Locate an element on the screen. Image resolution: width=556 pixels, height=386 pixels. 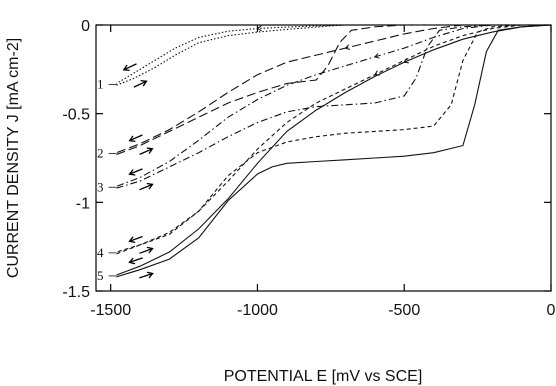
curve-label-5: 5 is located at coordinates (100, 275).